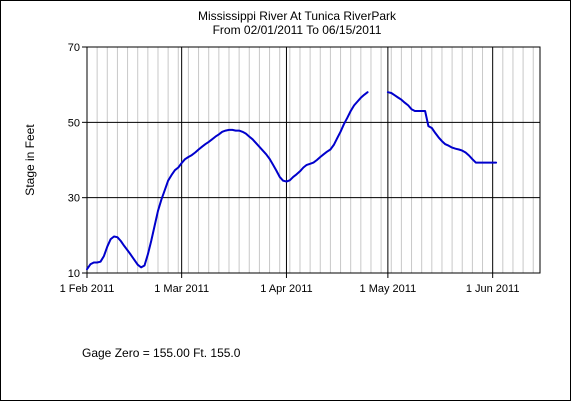 The height and width of the screenshot is (401, 571). Describe the element at coordinates (74, 123) in the screenshot. I see `y-tick-label: 50` at that location.